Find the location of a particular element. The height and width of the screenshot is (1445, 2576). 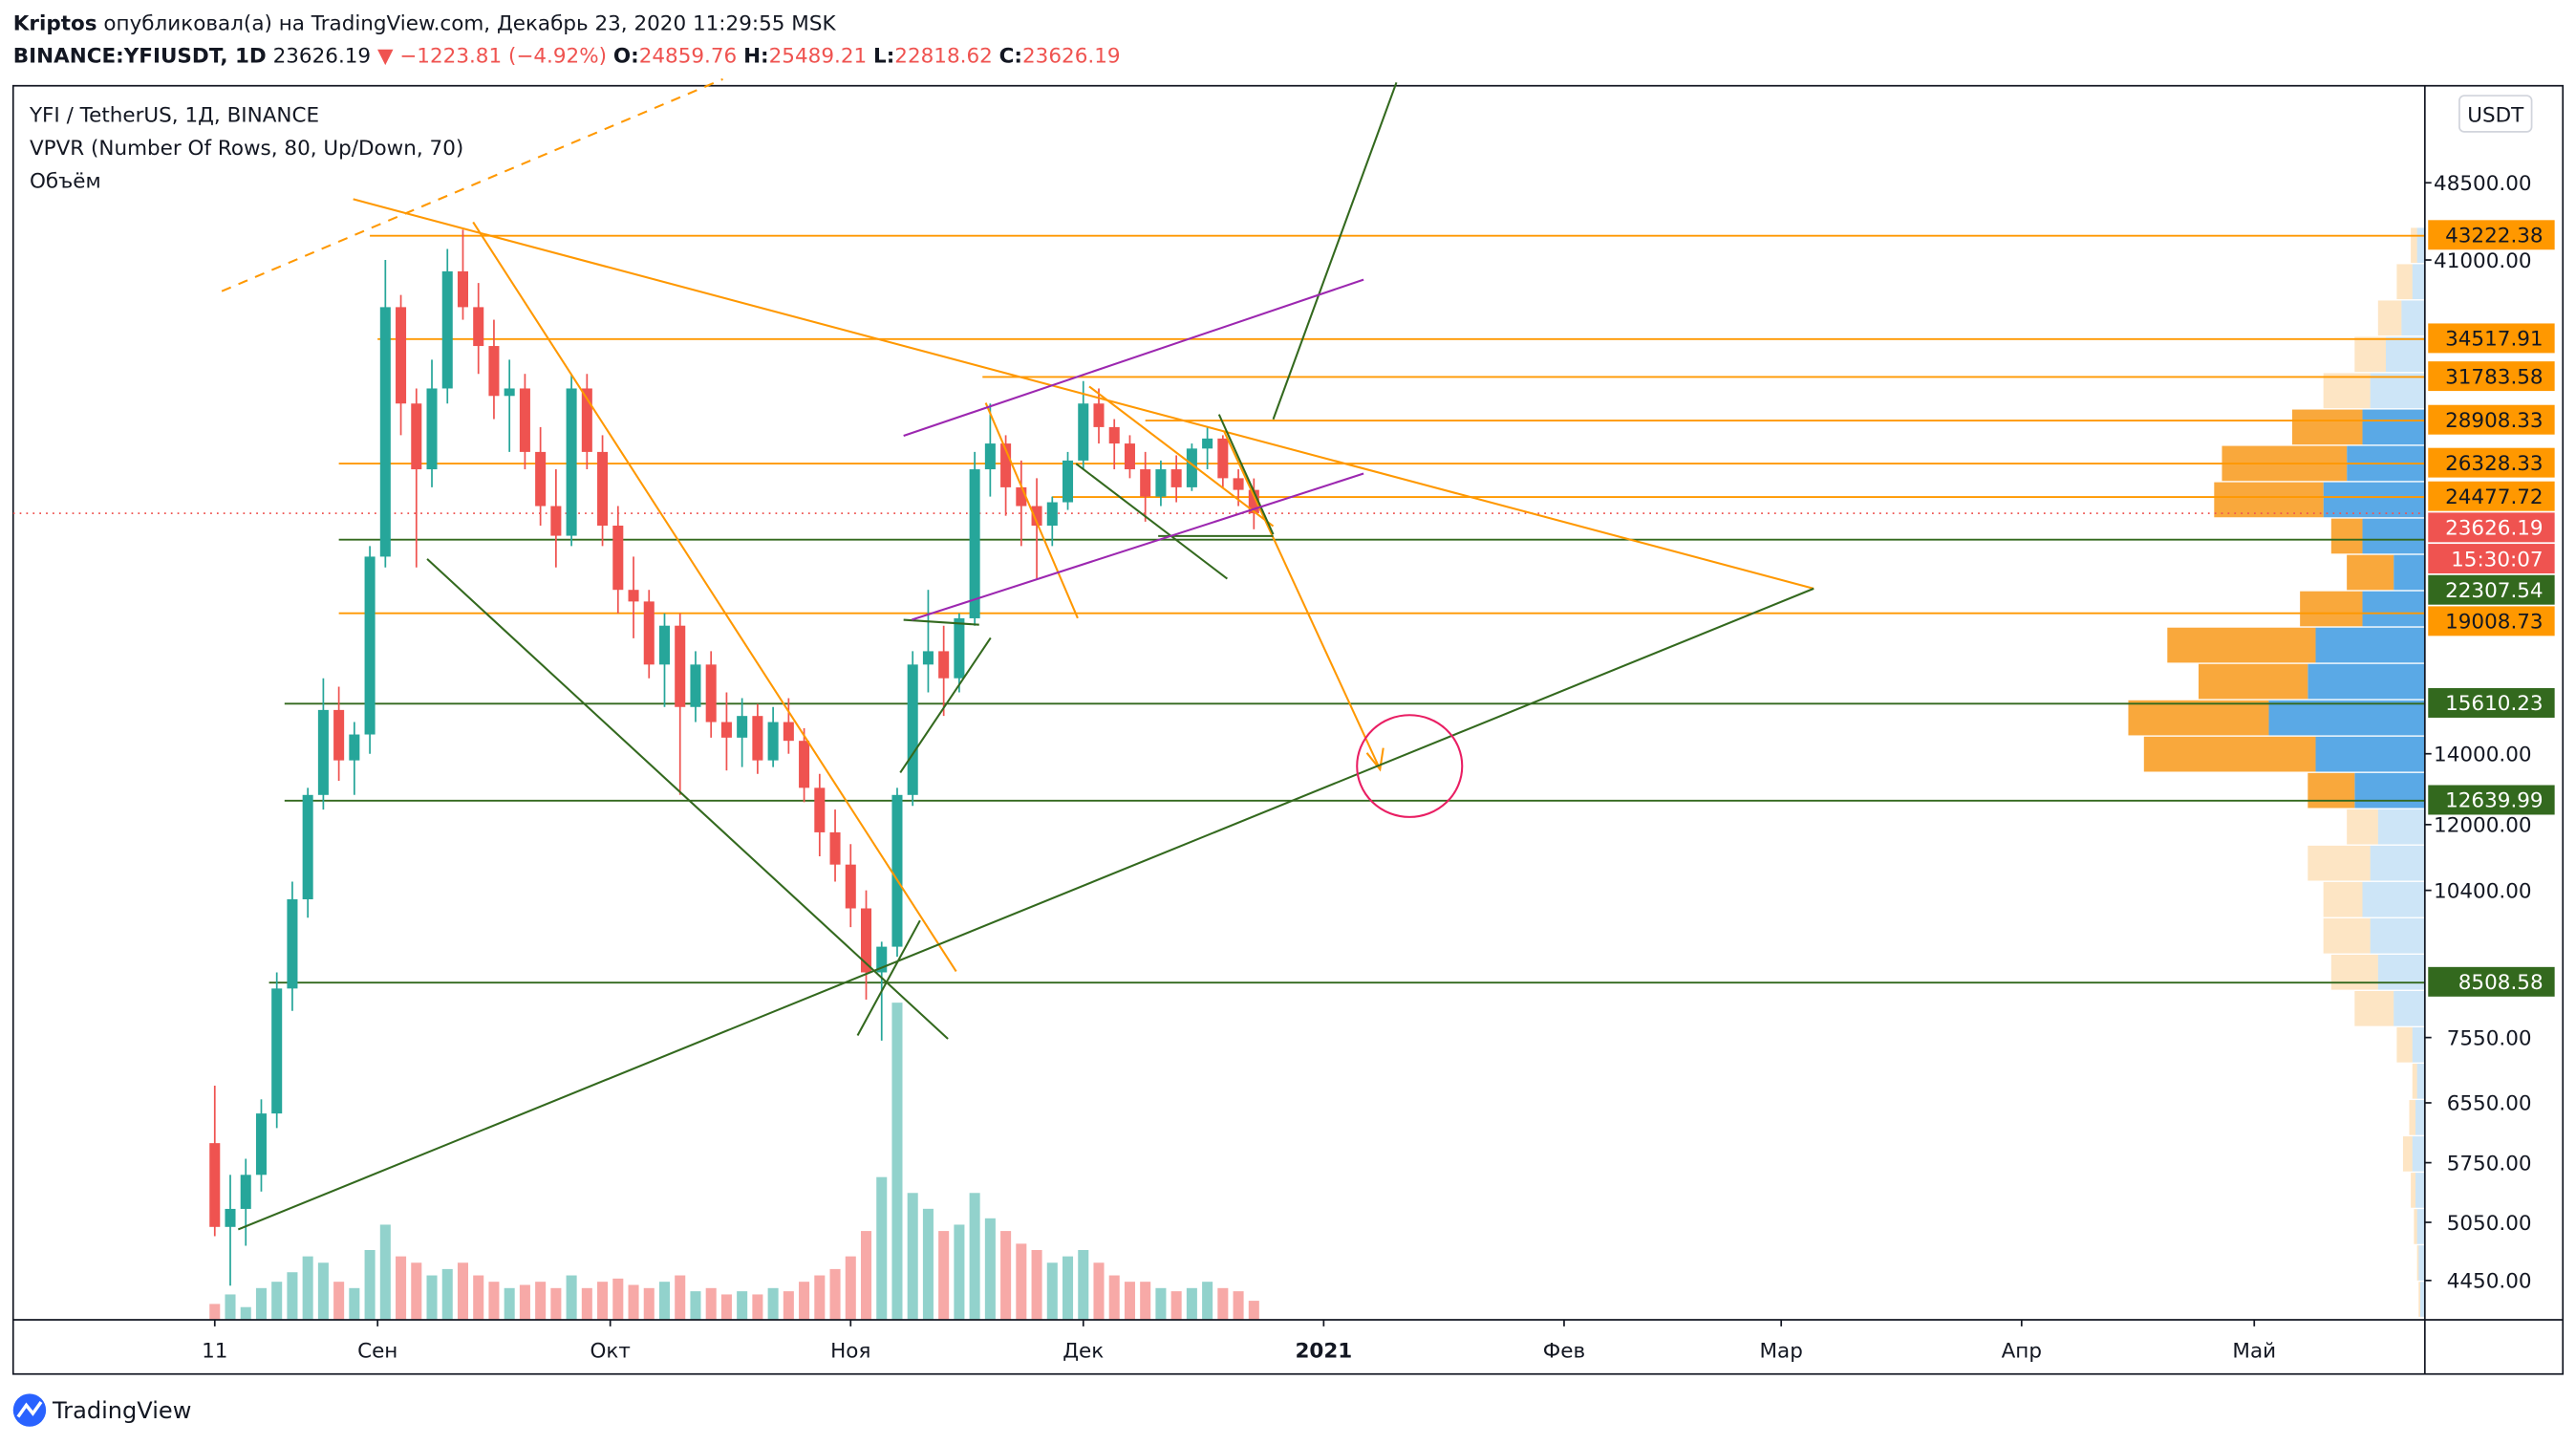

open-value: 24859.76 is located at coordinates (688, 57).